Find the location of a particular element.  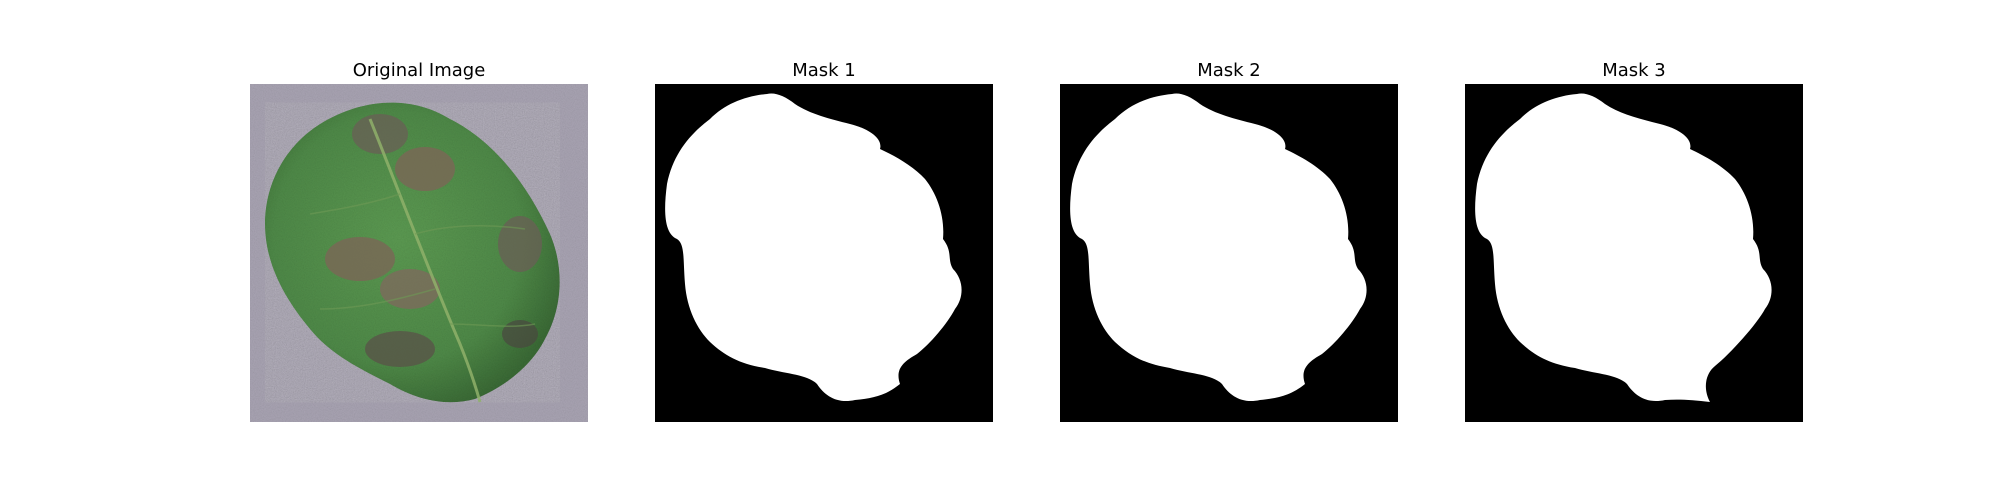

panel-title: Mask 3 is located at coordinates (1634, 70).